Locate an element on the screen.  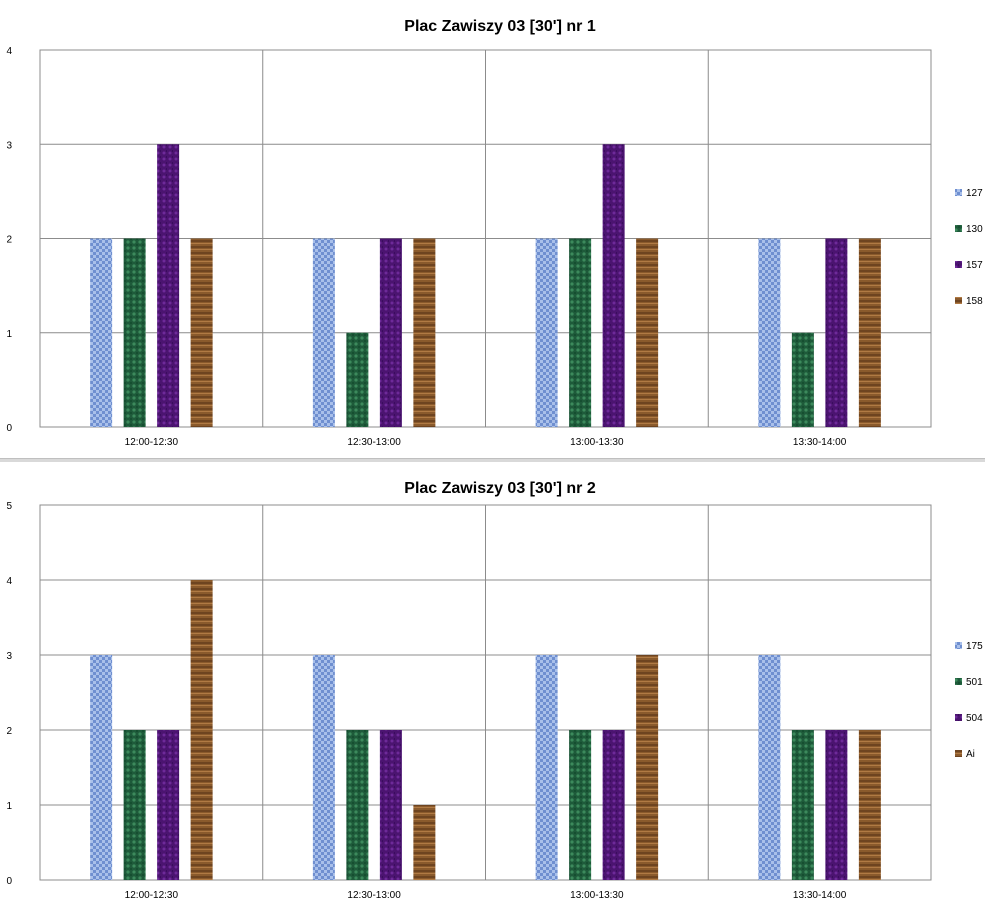
bar-158-13:30-14:00 is located at coordinates (869, 332).